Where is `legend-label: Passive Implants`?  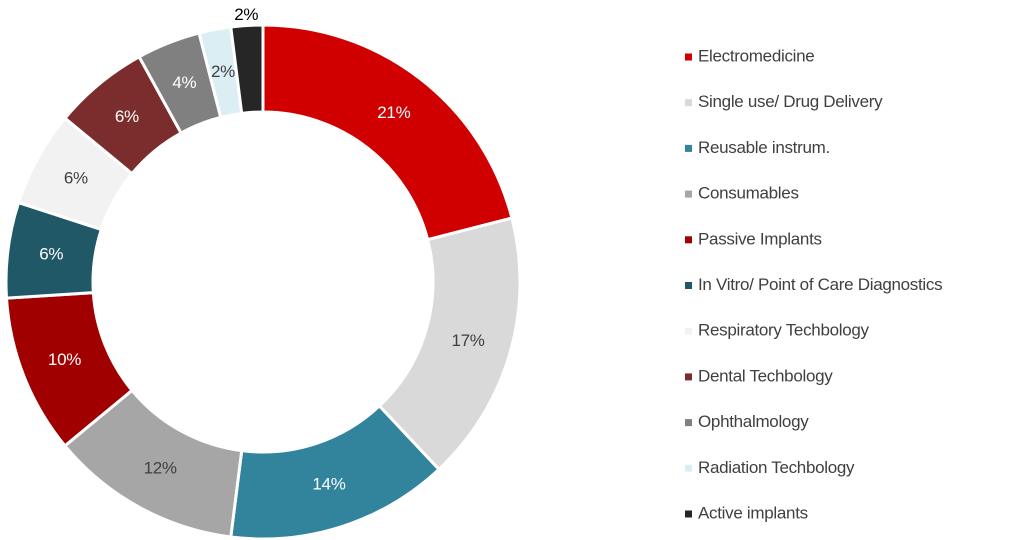
legend-label: Passive Implants is located at coordinates (760, 238).